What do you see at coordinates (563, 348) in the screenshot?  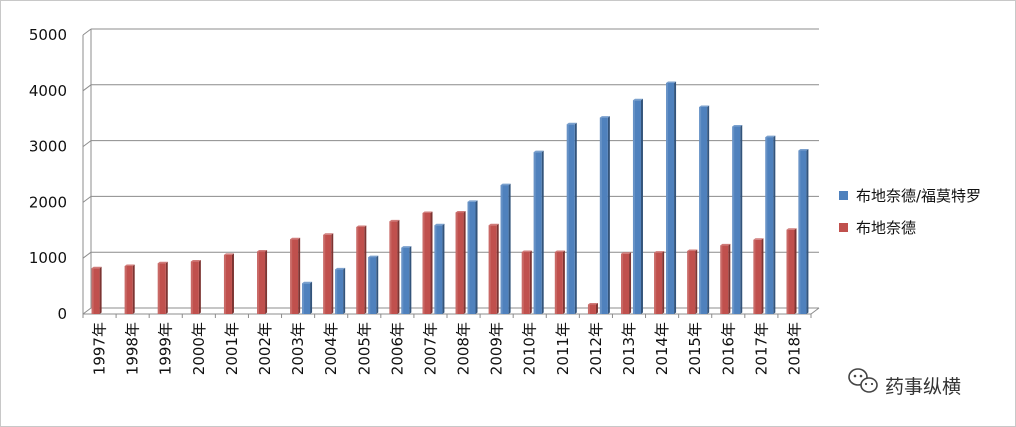 I see `x-tick-label: 2011年` at bounding box center [563, 348].